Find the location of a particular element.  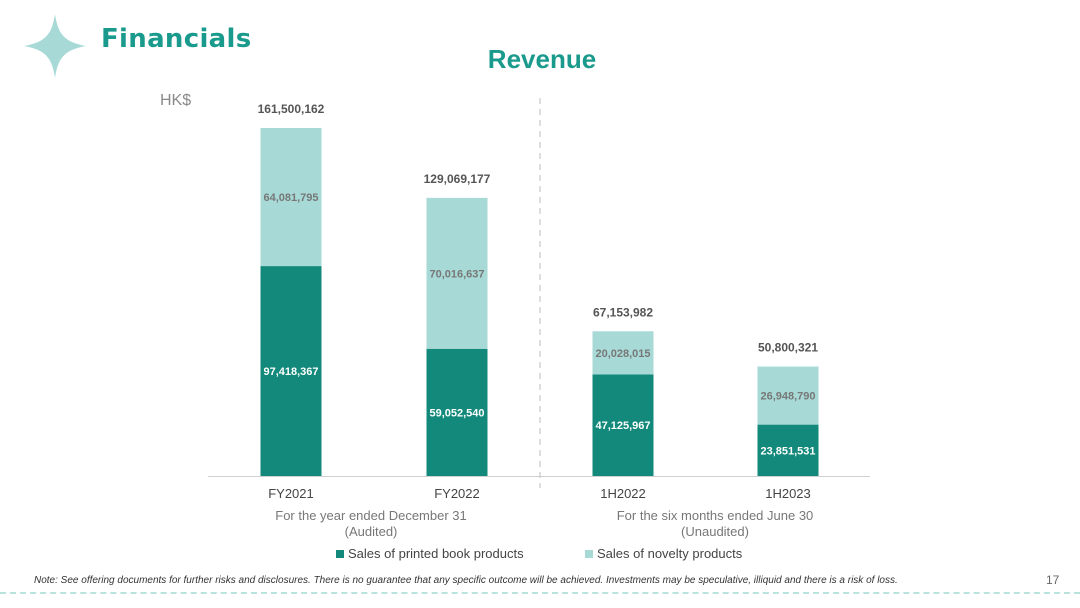

x-tick-label-1H2022: 1H2022 is located at coordinates (623, 493).